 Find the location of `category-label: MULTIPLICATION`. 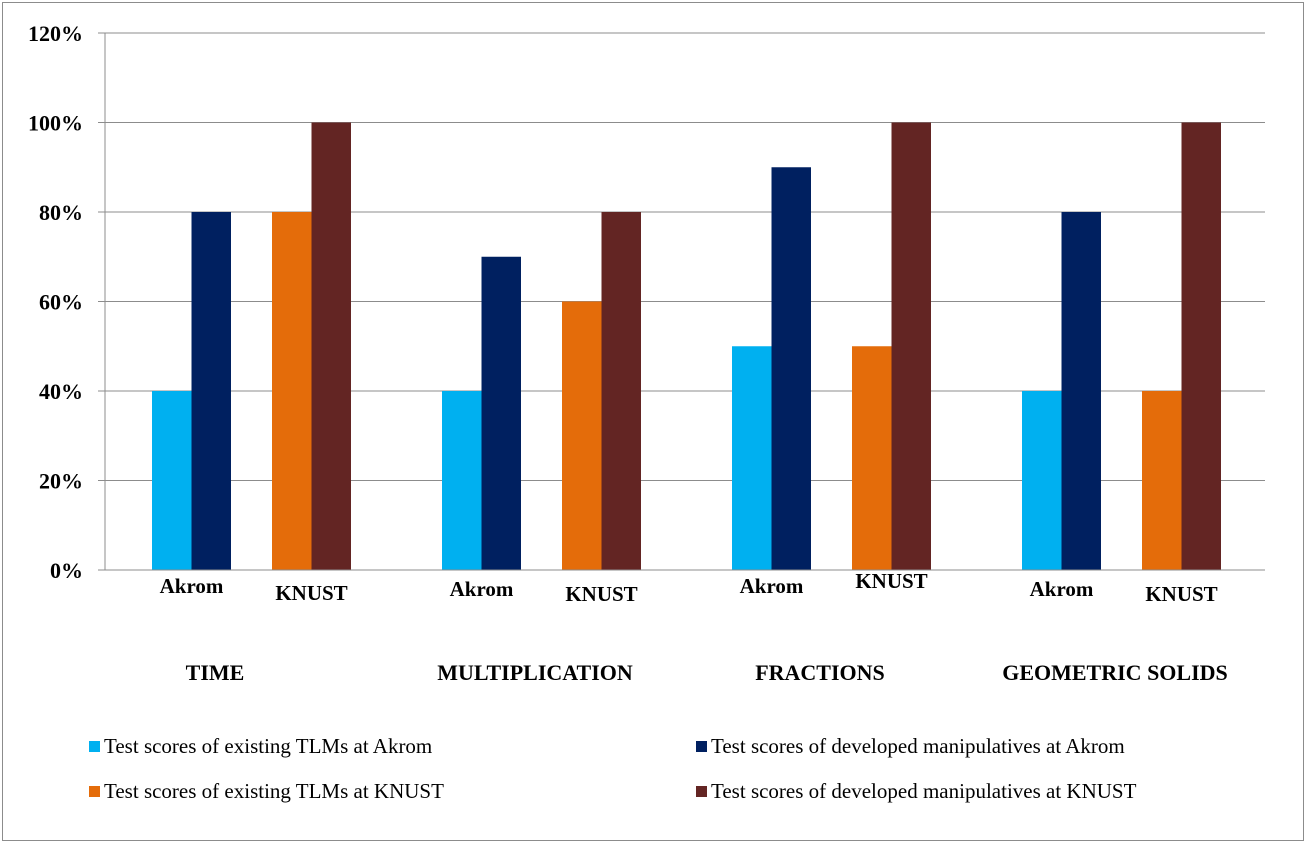

category-label: MULTIPLICATION is located at coordinates (535, 672).